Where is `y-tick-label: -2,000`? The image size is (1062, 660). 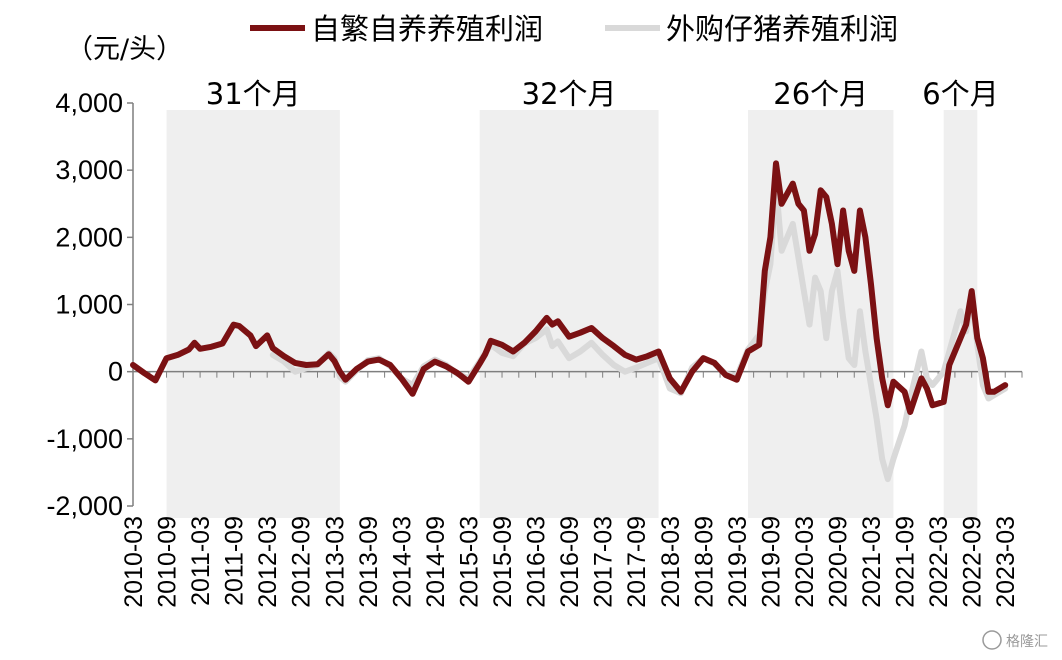 y-tick-label: -2,000 is located at coordinates (84, 506).